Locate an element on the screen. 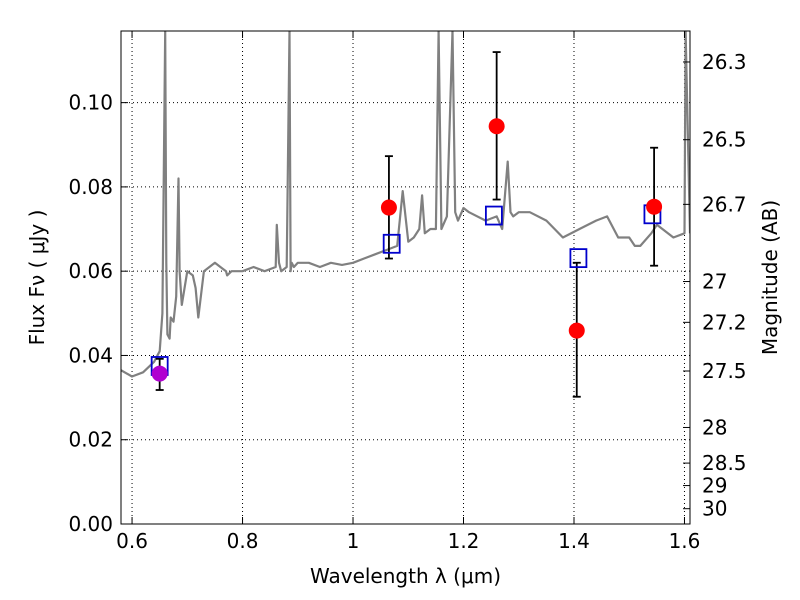 This screenshot has width=800, height=600. y-tick-label: 0.06 is located at coordinates (90, 271).